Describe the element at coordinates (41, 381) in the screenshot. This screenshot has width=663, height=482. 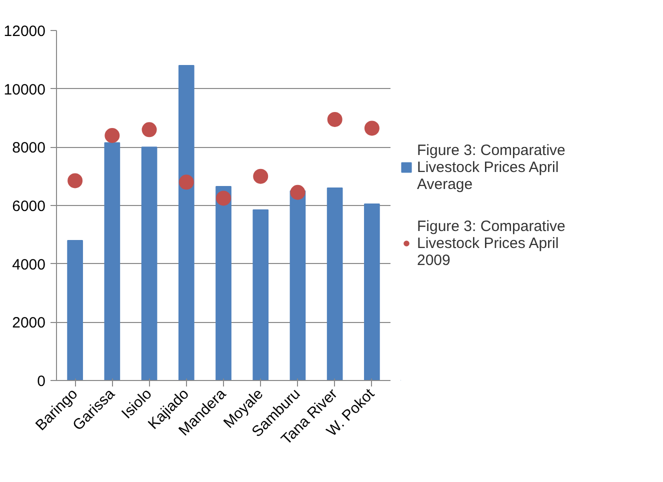
I see `y-tick-label: 0` at that location.